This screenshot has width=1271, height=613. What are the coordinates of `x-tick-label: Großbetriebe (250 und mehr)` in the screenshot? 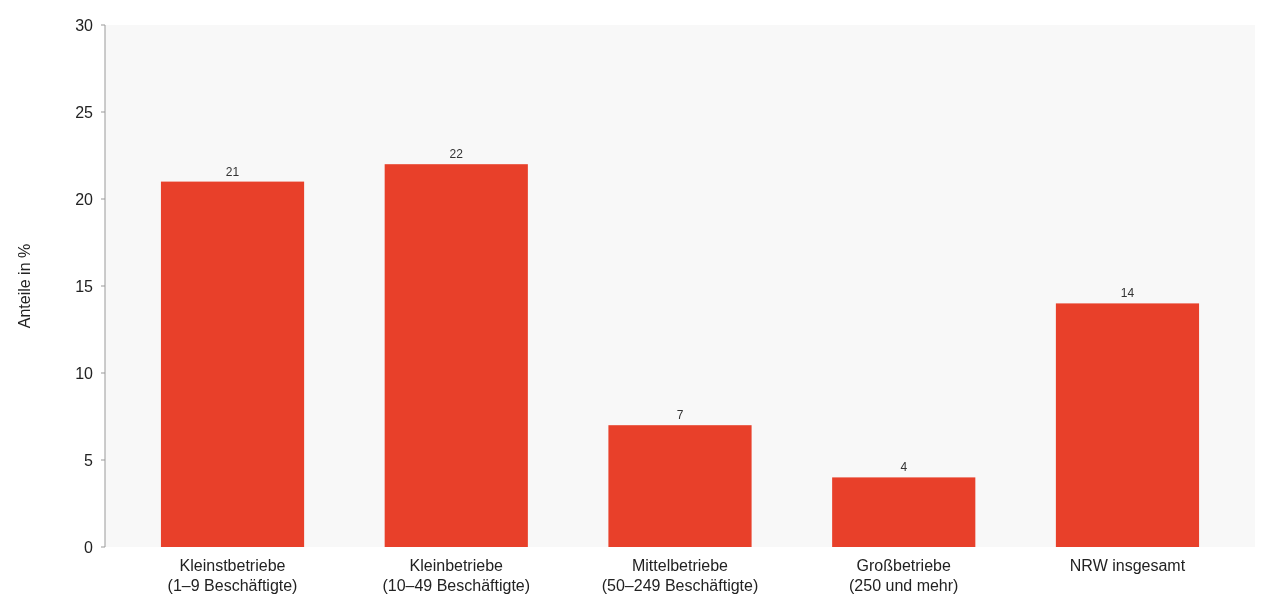 It's located at (904, 575).